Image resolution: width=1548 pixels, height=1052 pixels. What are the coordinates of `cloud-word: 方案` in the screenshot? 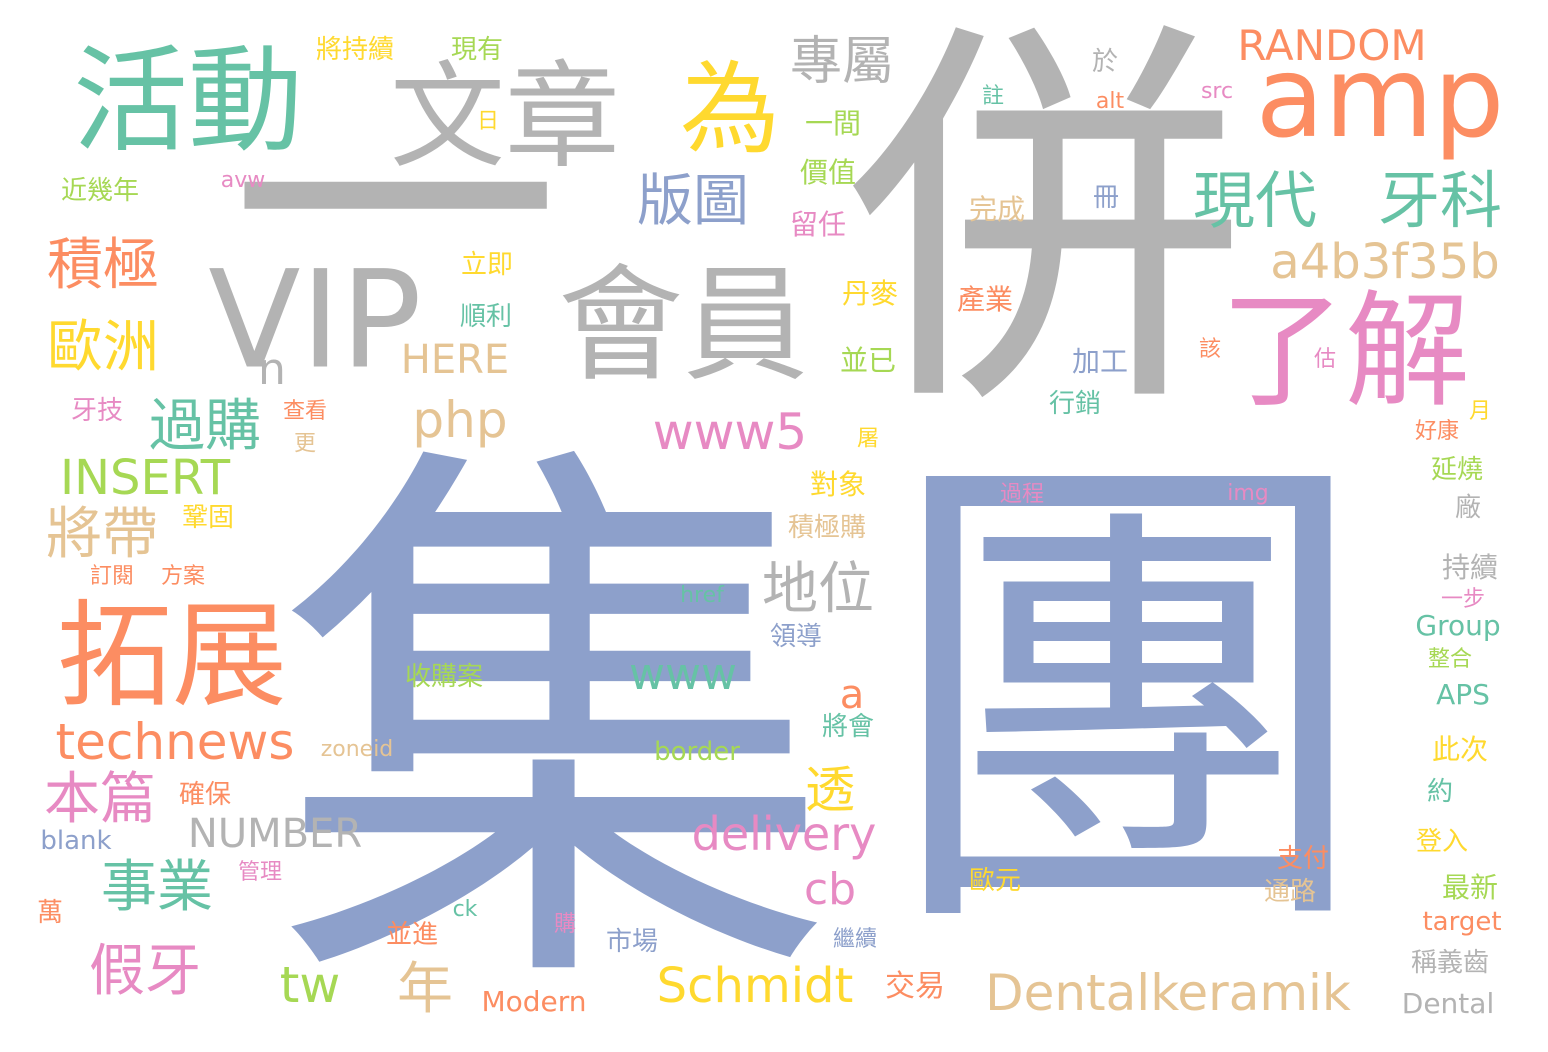 It's located at (183, 576).